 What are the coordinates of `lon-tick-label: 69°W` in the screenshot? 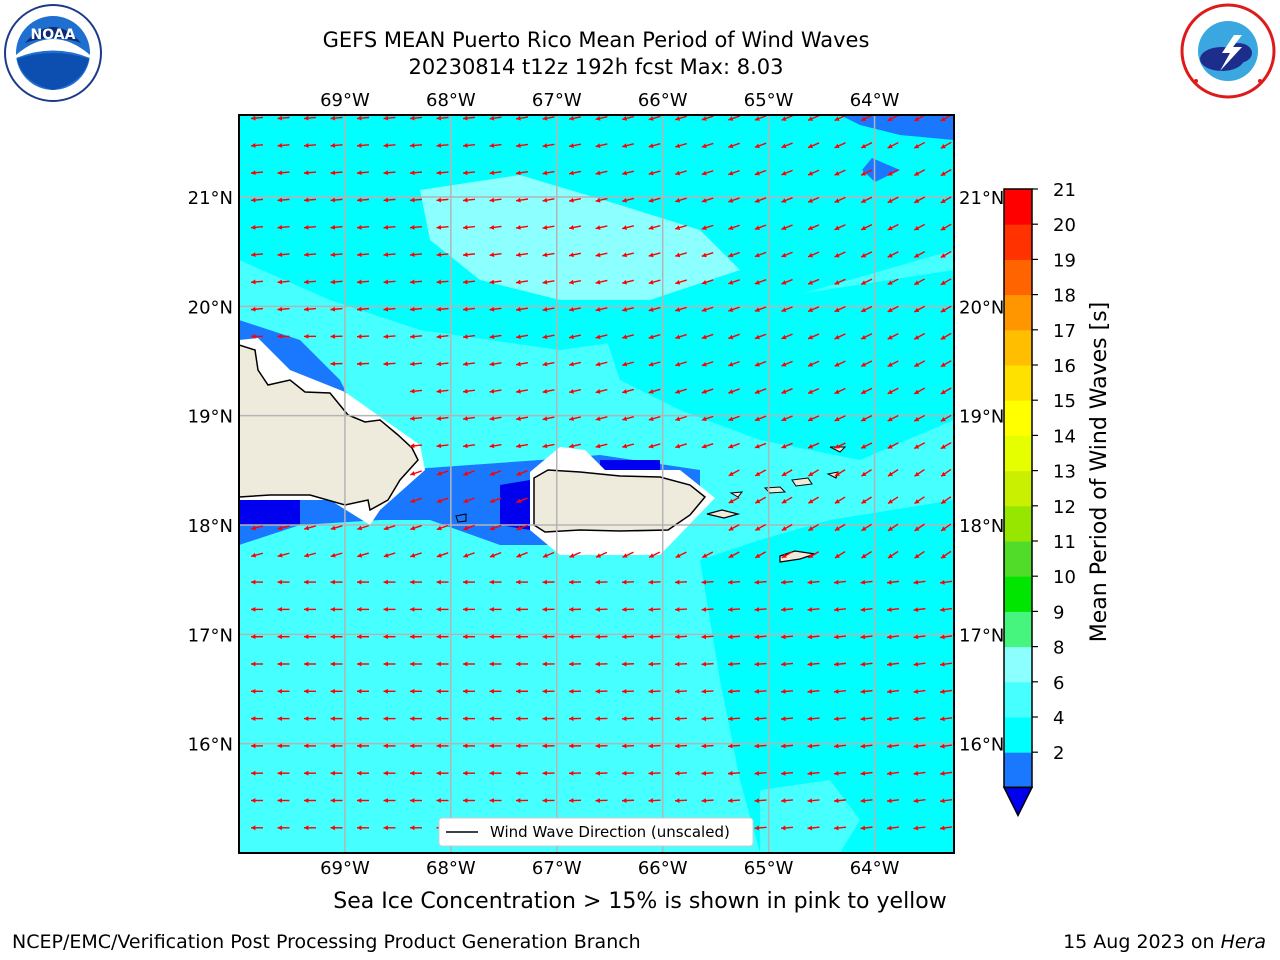 It's located at (345, 100).